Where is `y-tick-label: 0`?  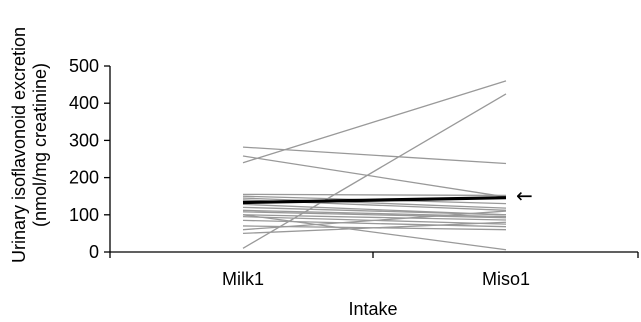
y-tick-label: 0 is located at coordinates (94, 252).